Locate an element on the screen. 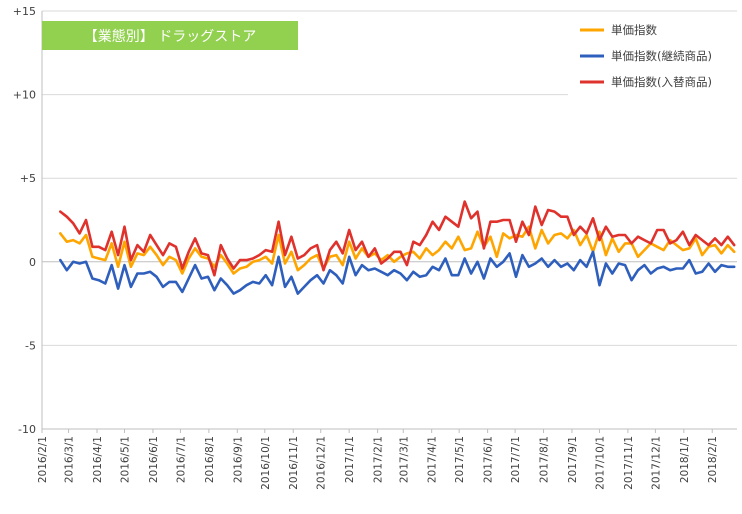  x-tick-label: 2016/10/1 is located at coordinates (266, 463).